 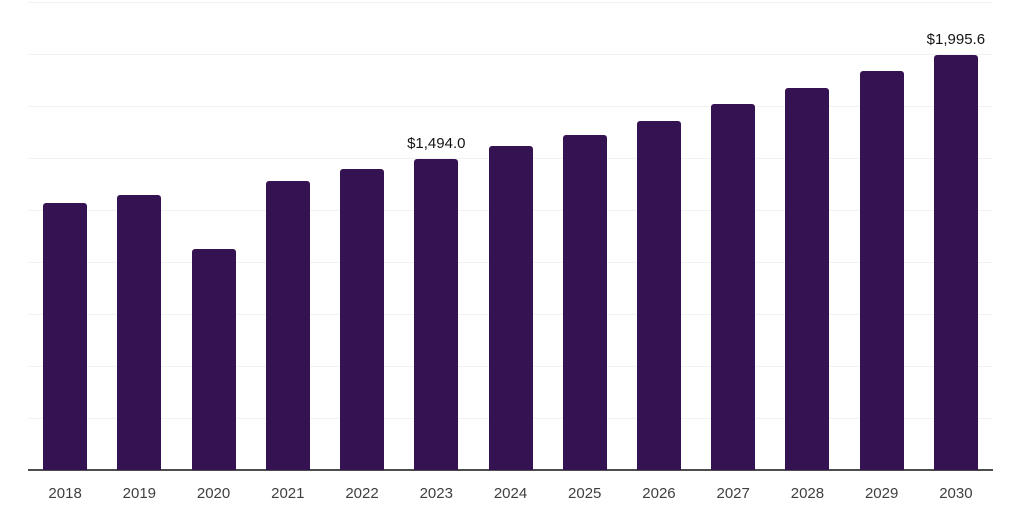 What do you see at coordinates (658, 295) in the screenshot?
I see `bar-2026` at bounding box center [658, 295].